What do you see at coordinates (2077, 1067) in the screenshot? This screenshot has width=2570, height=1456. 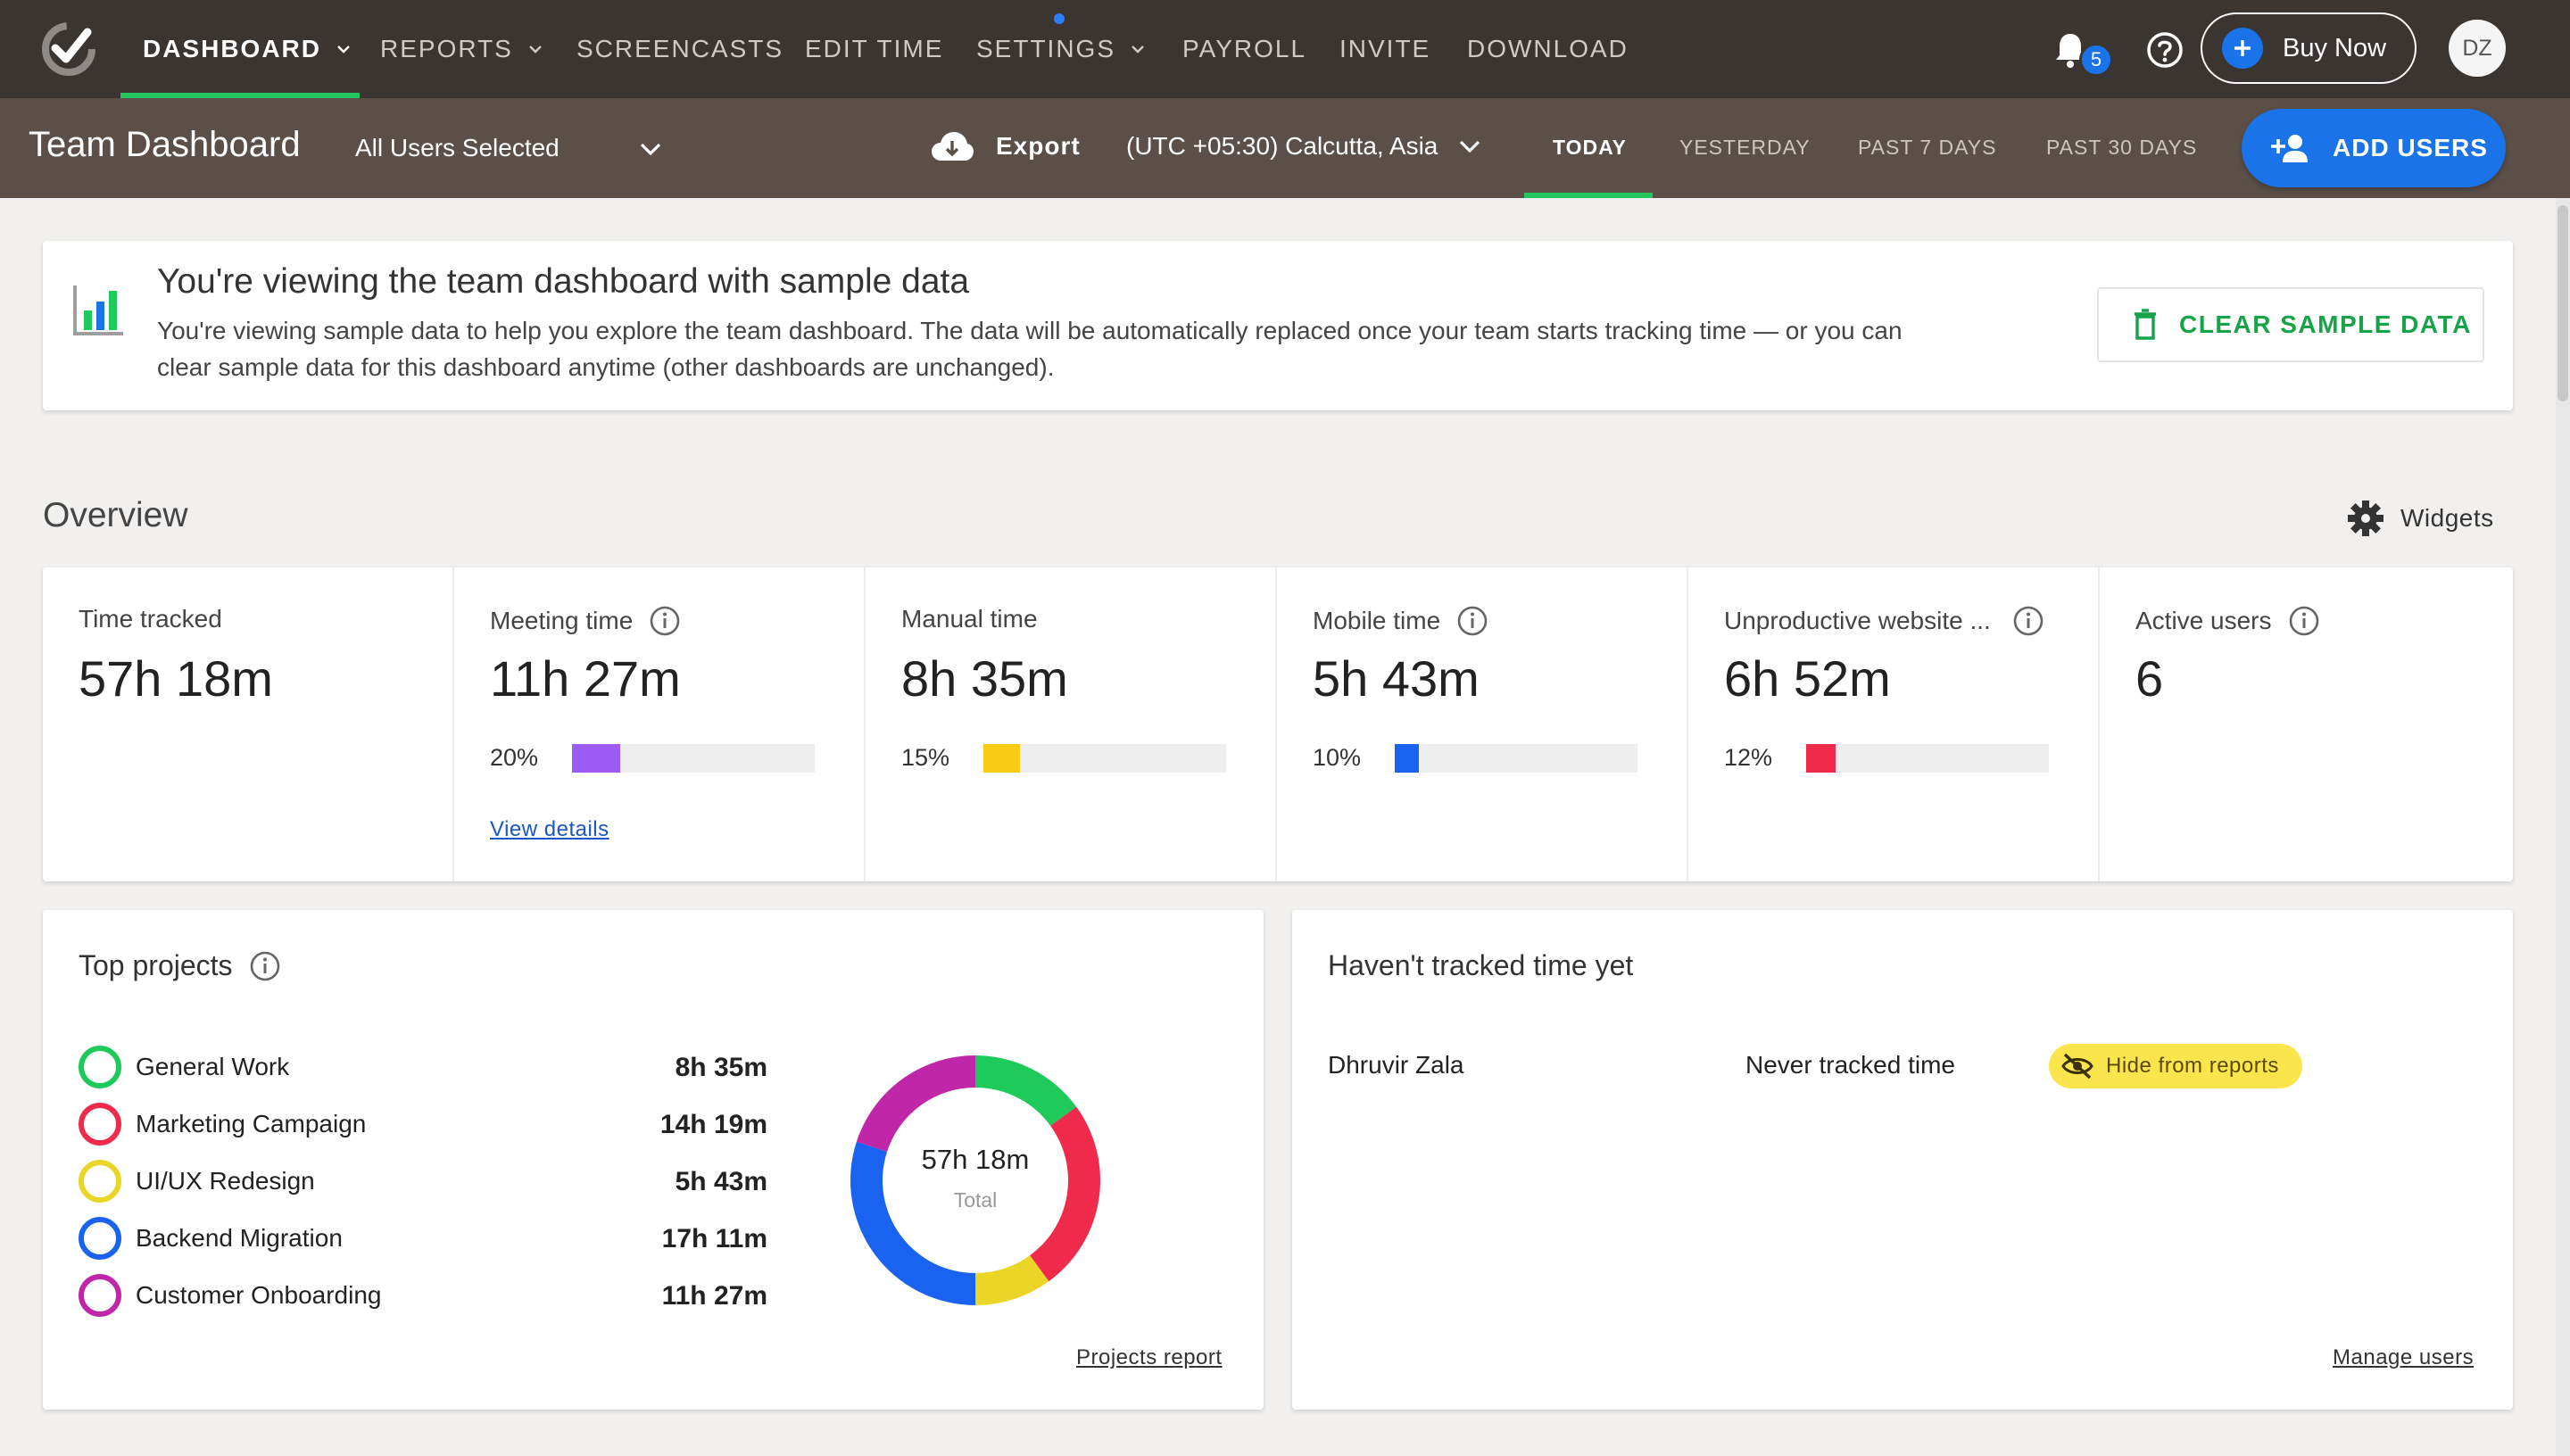 I see `eye-off-icon` at bounding box center [2077, 1067].